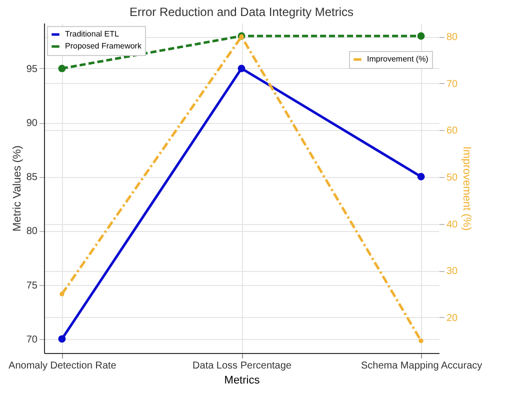 This screenshot has height=414, width=510. Describe the element at coordinates (452, 38) in the screenshot. I see `y2-tick-label: 80` at that location.